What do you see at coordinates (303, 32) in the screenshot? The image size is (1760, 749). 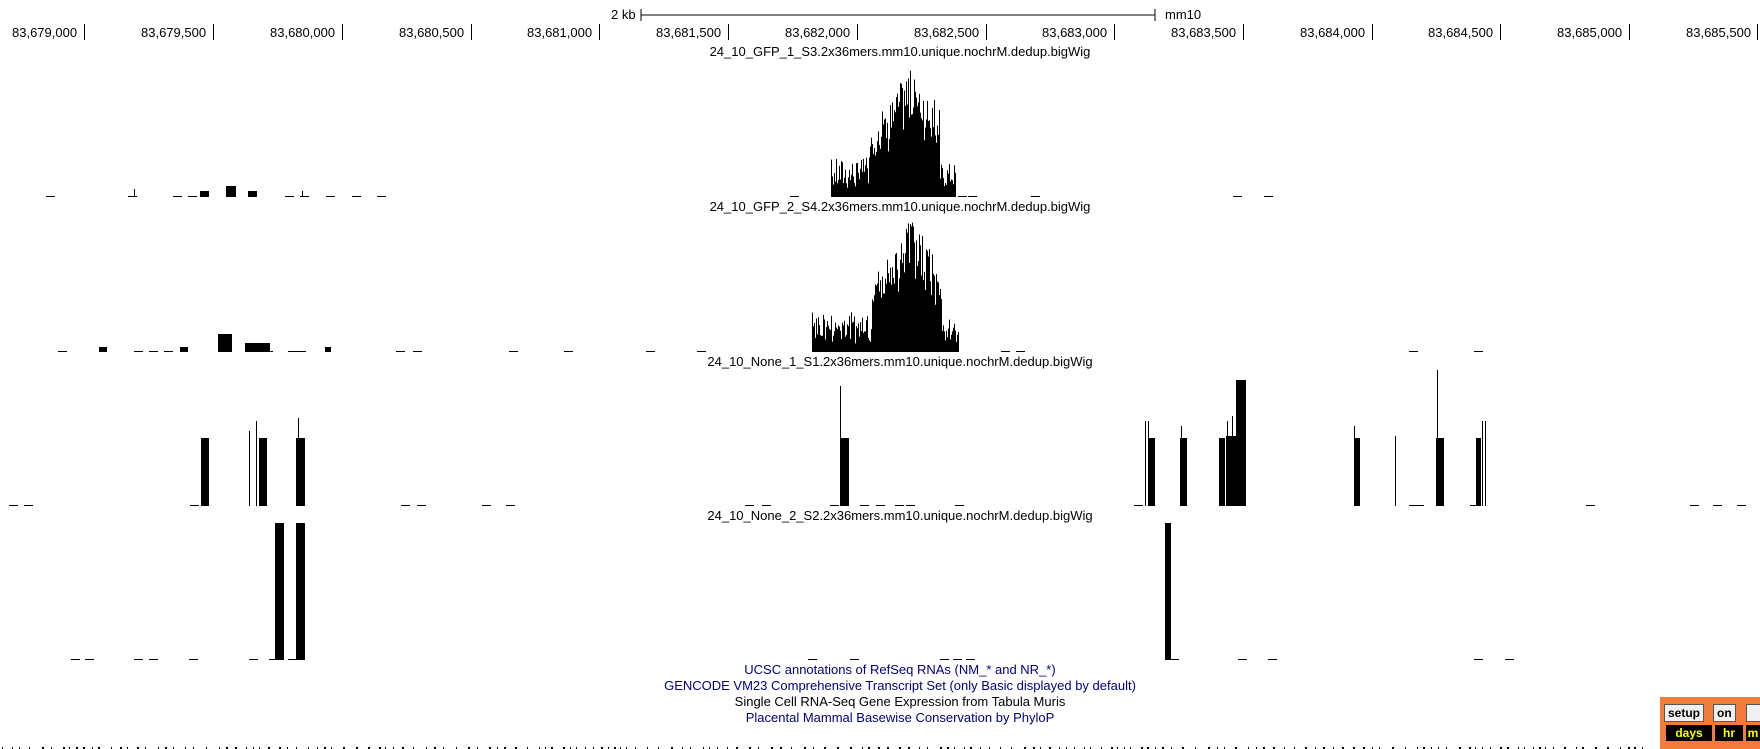 I see `coord-label: 83,680,000` at bounding box center [303, 32].